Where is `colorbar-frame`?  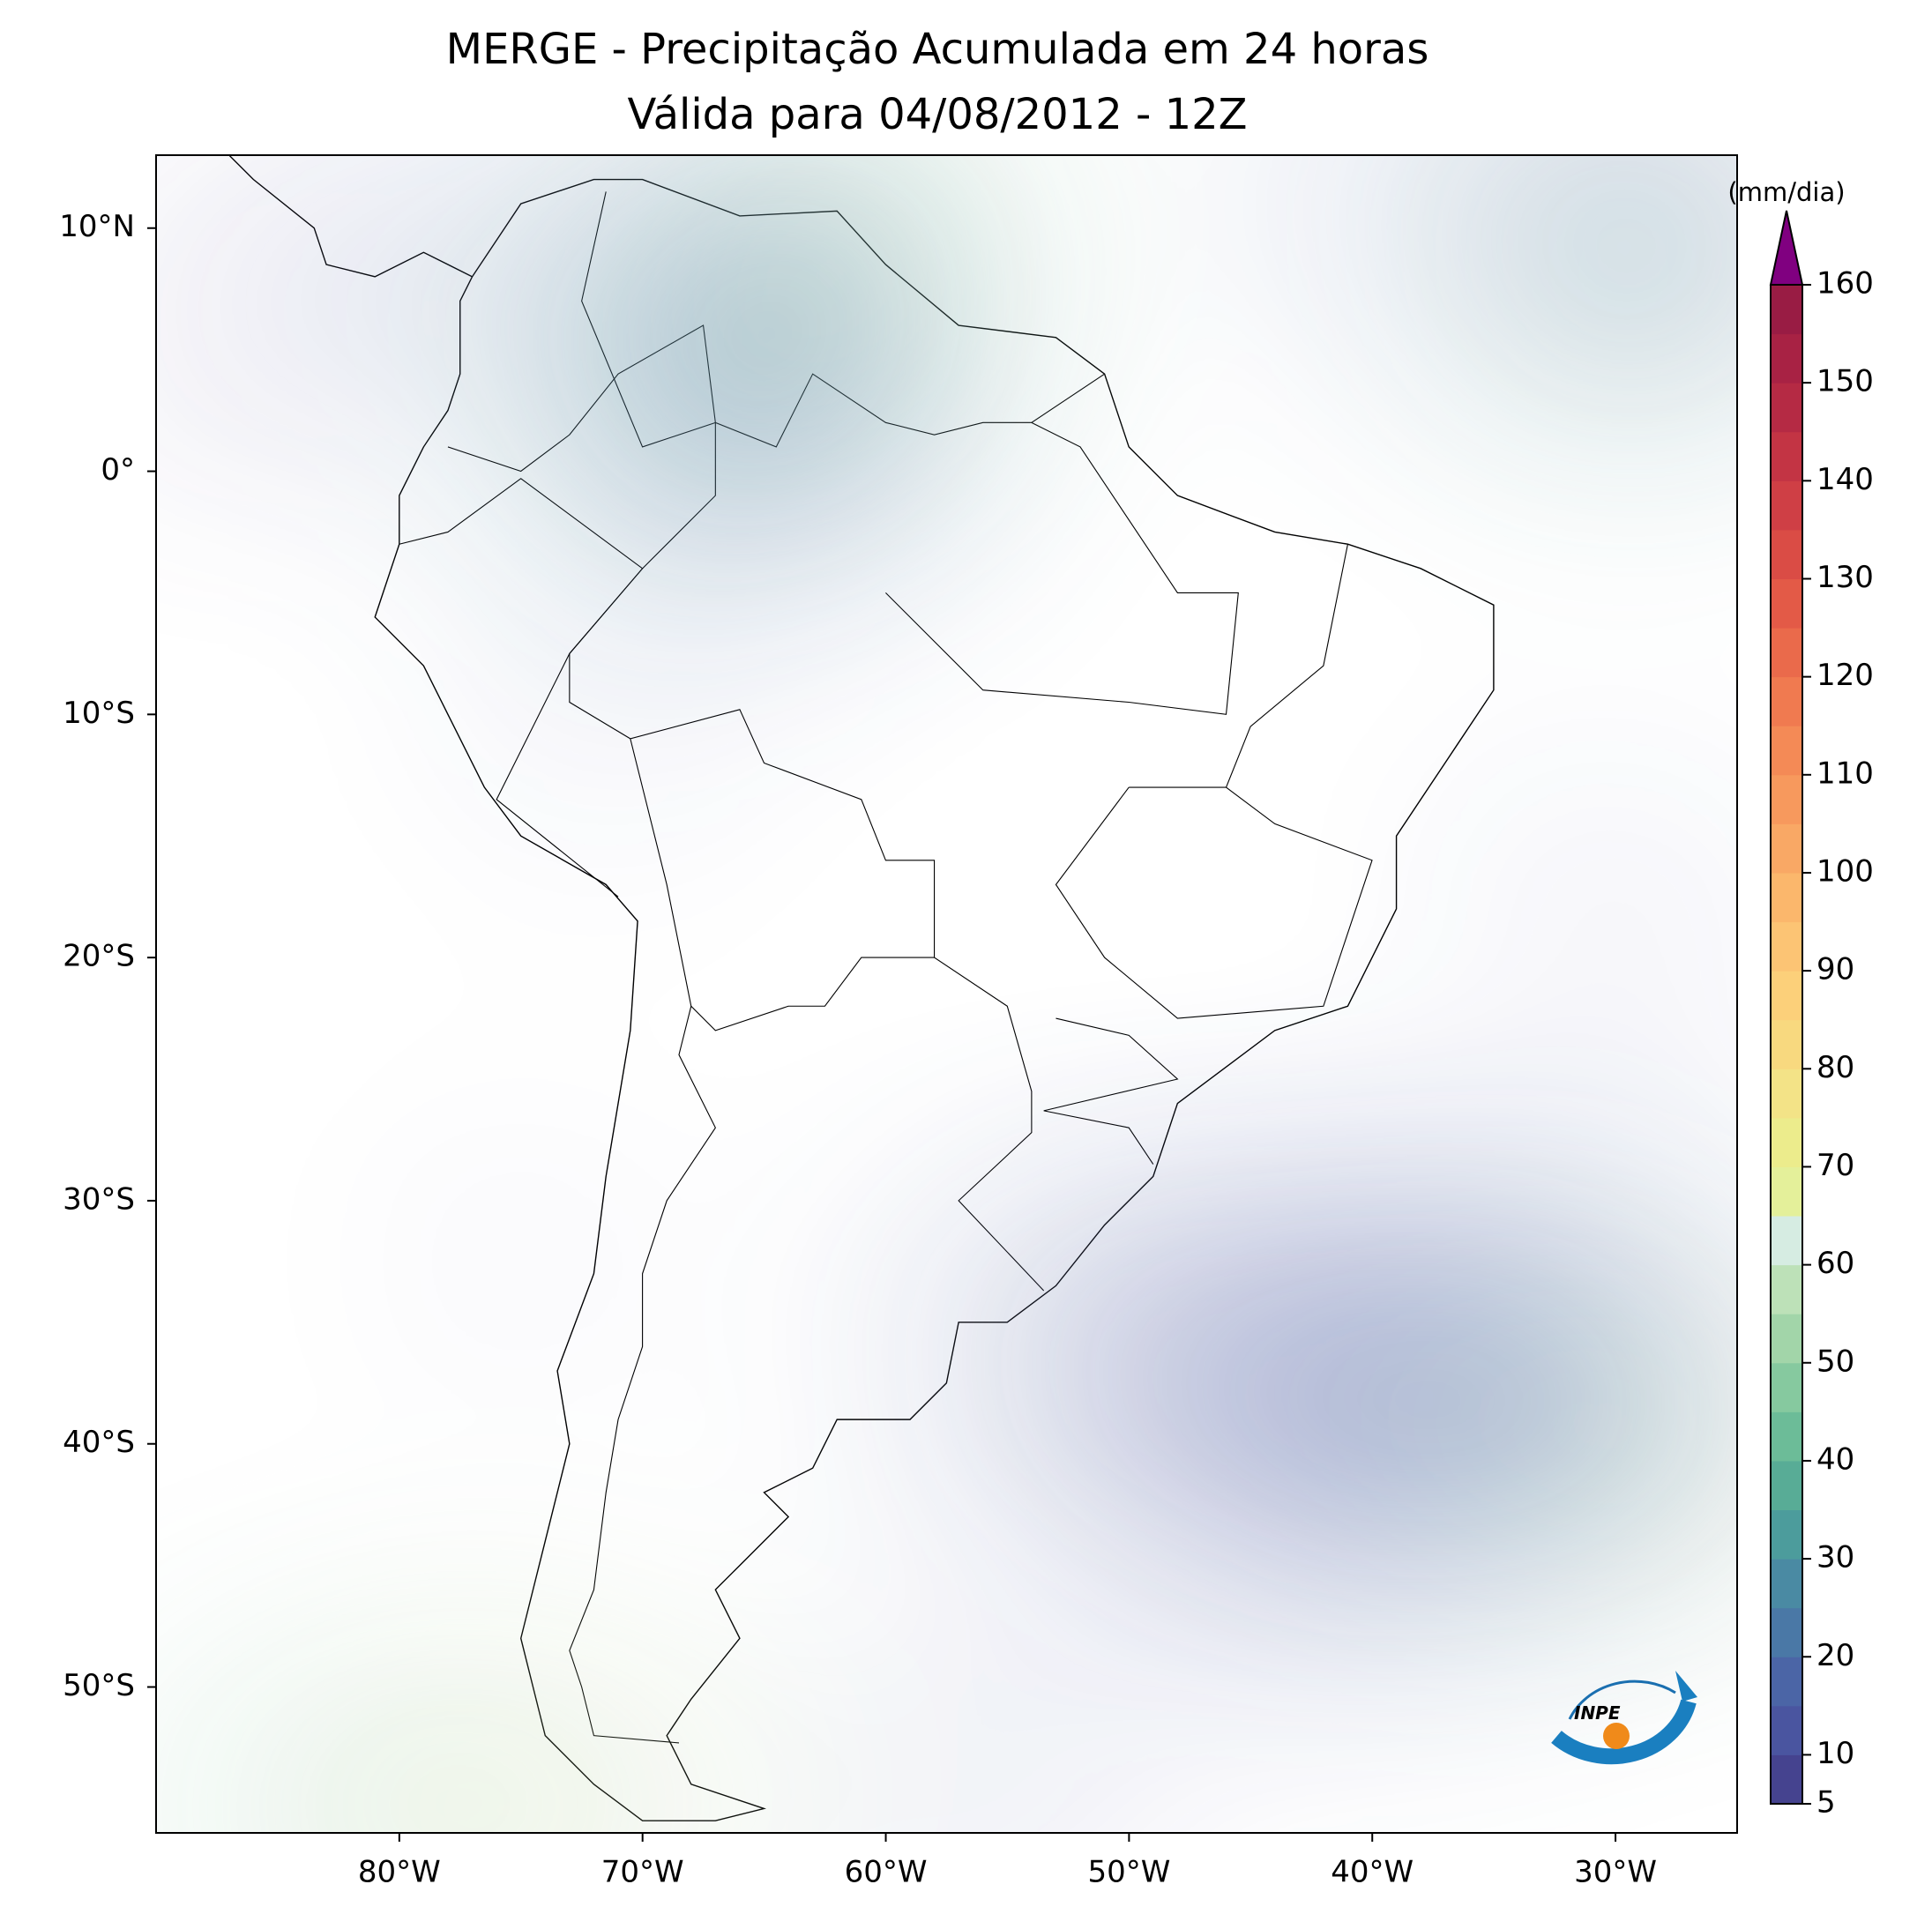 colorbar-frame is located at coordinates (1786, 1044).